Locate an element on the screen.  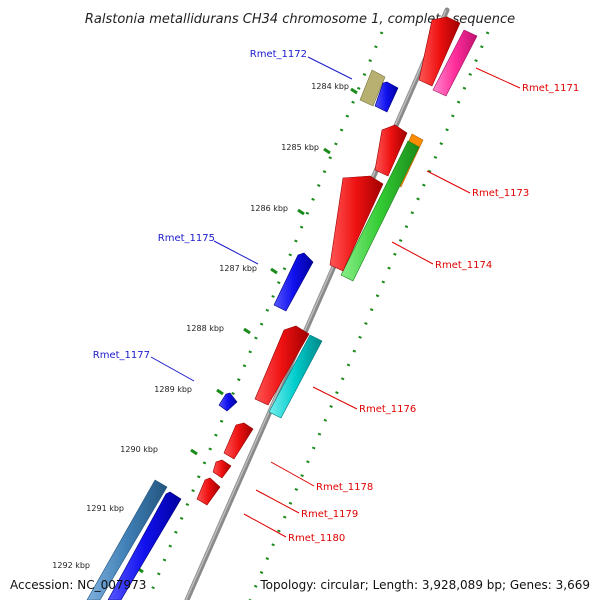
accession-text: Accession: NC_007973 is located at coordinates (78, 585).